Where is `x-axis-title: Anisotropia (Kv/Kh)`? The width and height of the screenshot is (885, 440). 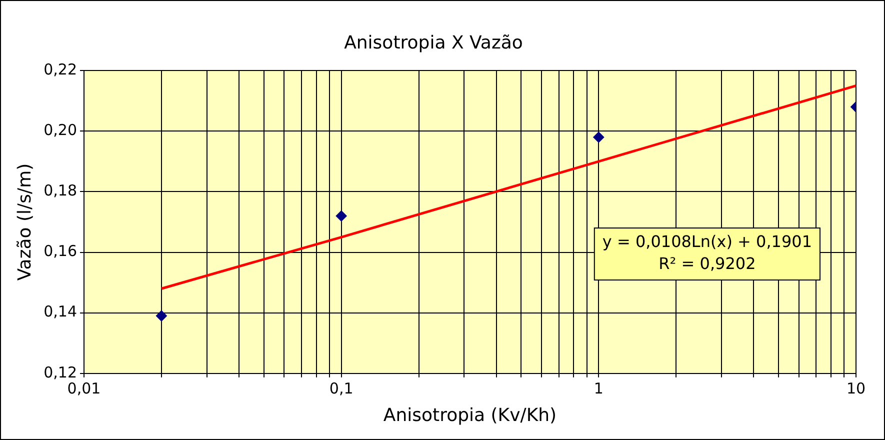 x-axis-title: Anisotropia (Kv/Kh) is located at coordinates (470, 415).